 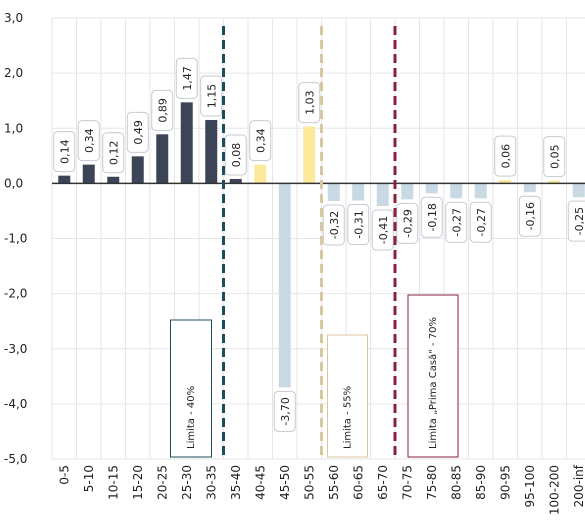 I want to click on value-label: 0,08, so click(x=236, y=155).